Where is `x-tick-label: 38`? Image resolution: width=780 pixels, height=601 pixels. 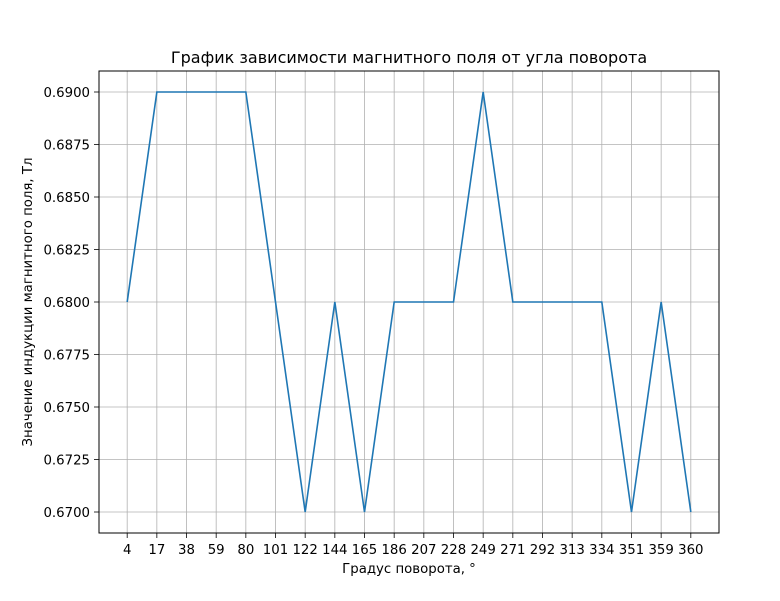 x-tick-label: 38 is located at coordinates (186, 550).